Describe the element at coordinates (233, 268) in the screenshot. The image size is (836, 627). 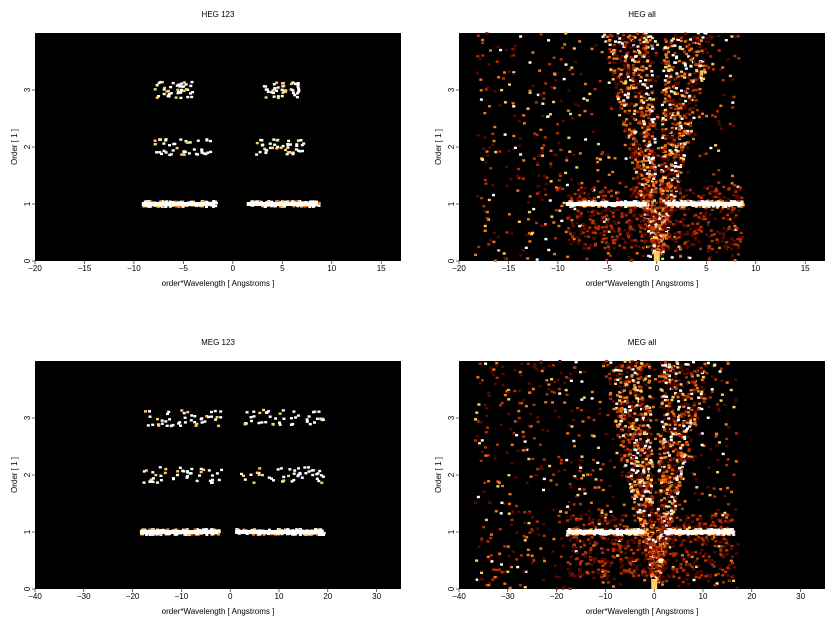
I see `x-tick-label: 0` at that location.